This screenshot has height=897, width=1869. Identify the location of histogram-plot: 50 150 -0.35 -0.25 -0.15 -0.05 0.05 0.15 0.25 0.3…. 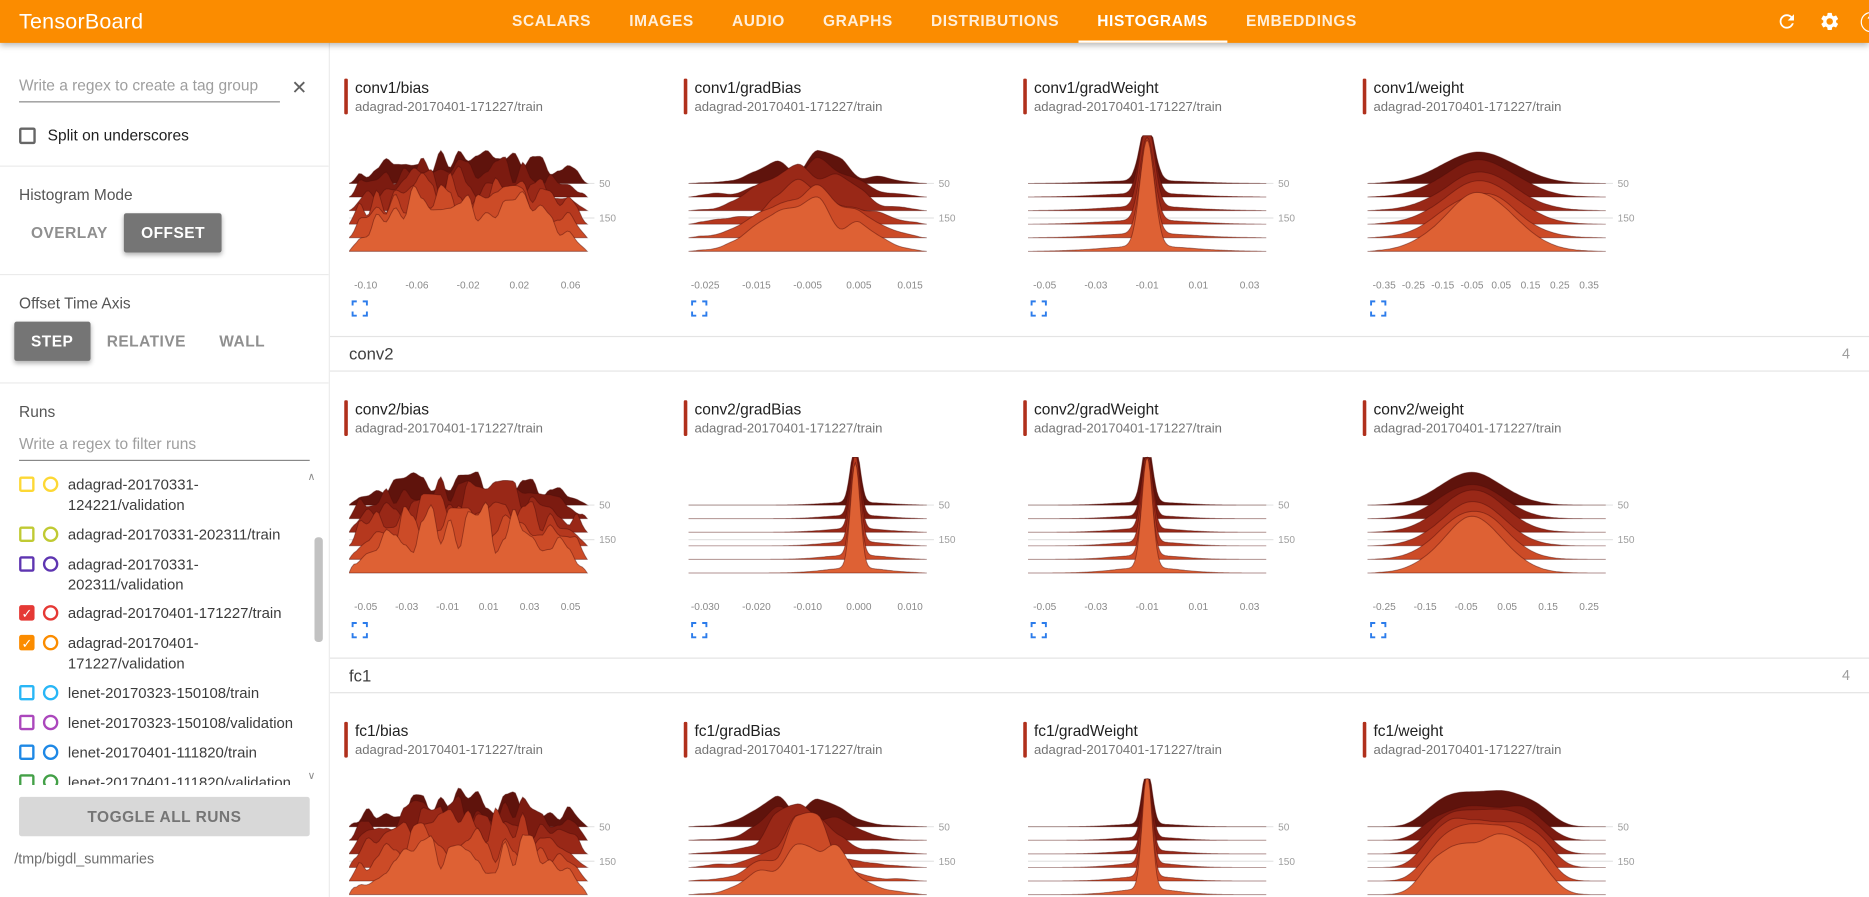
(1507, 212).